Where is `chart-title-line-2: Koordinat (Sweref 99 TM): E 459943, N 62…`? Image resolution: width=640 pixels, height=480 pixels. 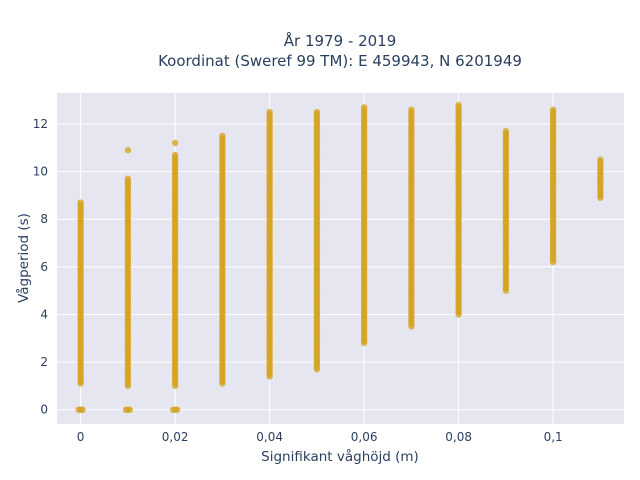 chart-title-line-2: Koordinat (Sweref 99 TM): E 459943, N 62… is located at coordinates (340, 61).